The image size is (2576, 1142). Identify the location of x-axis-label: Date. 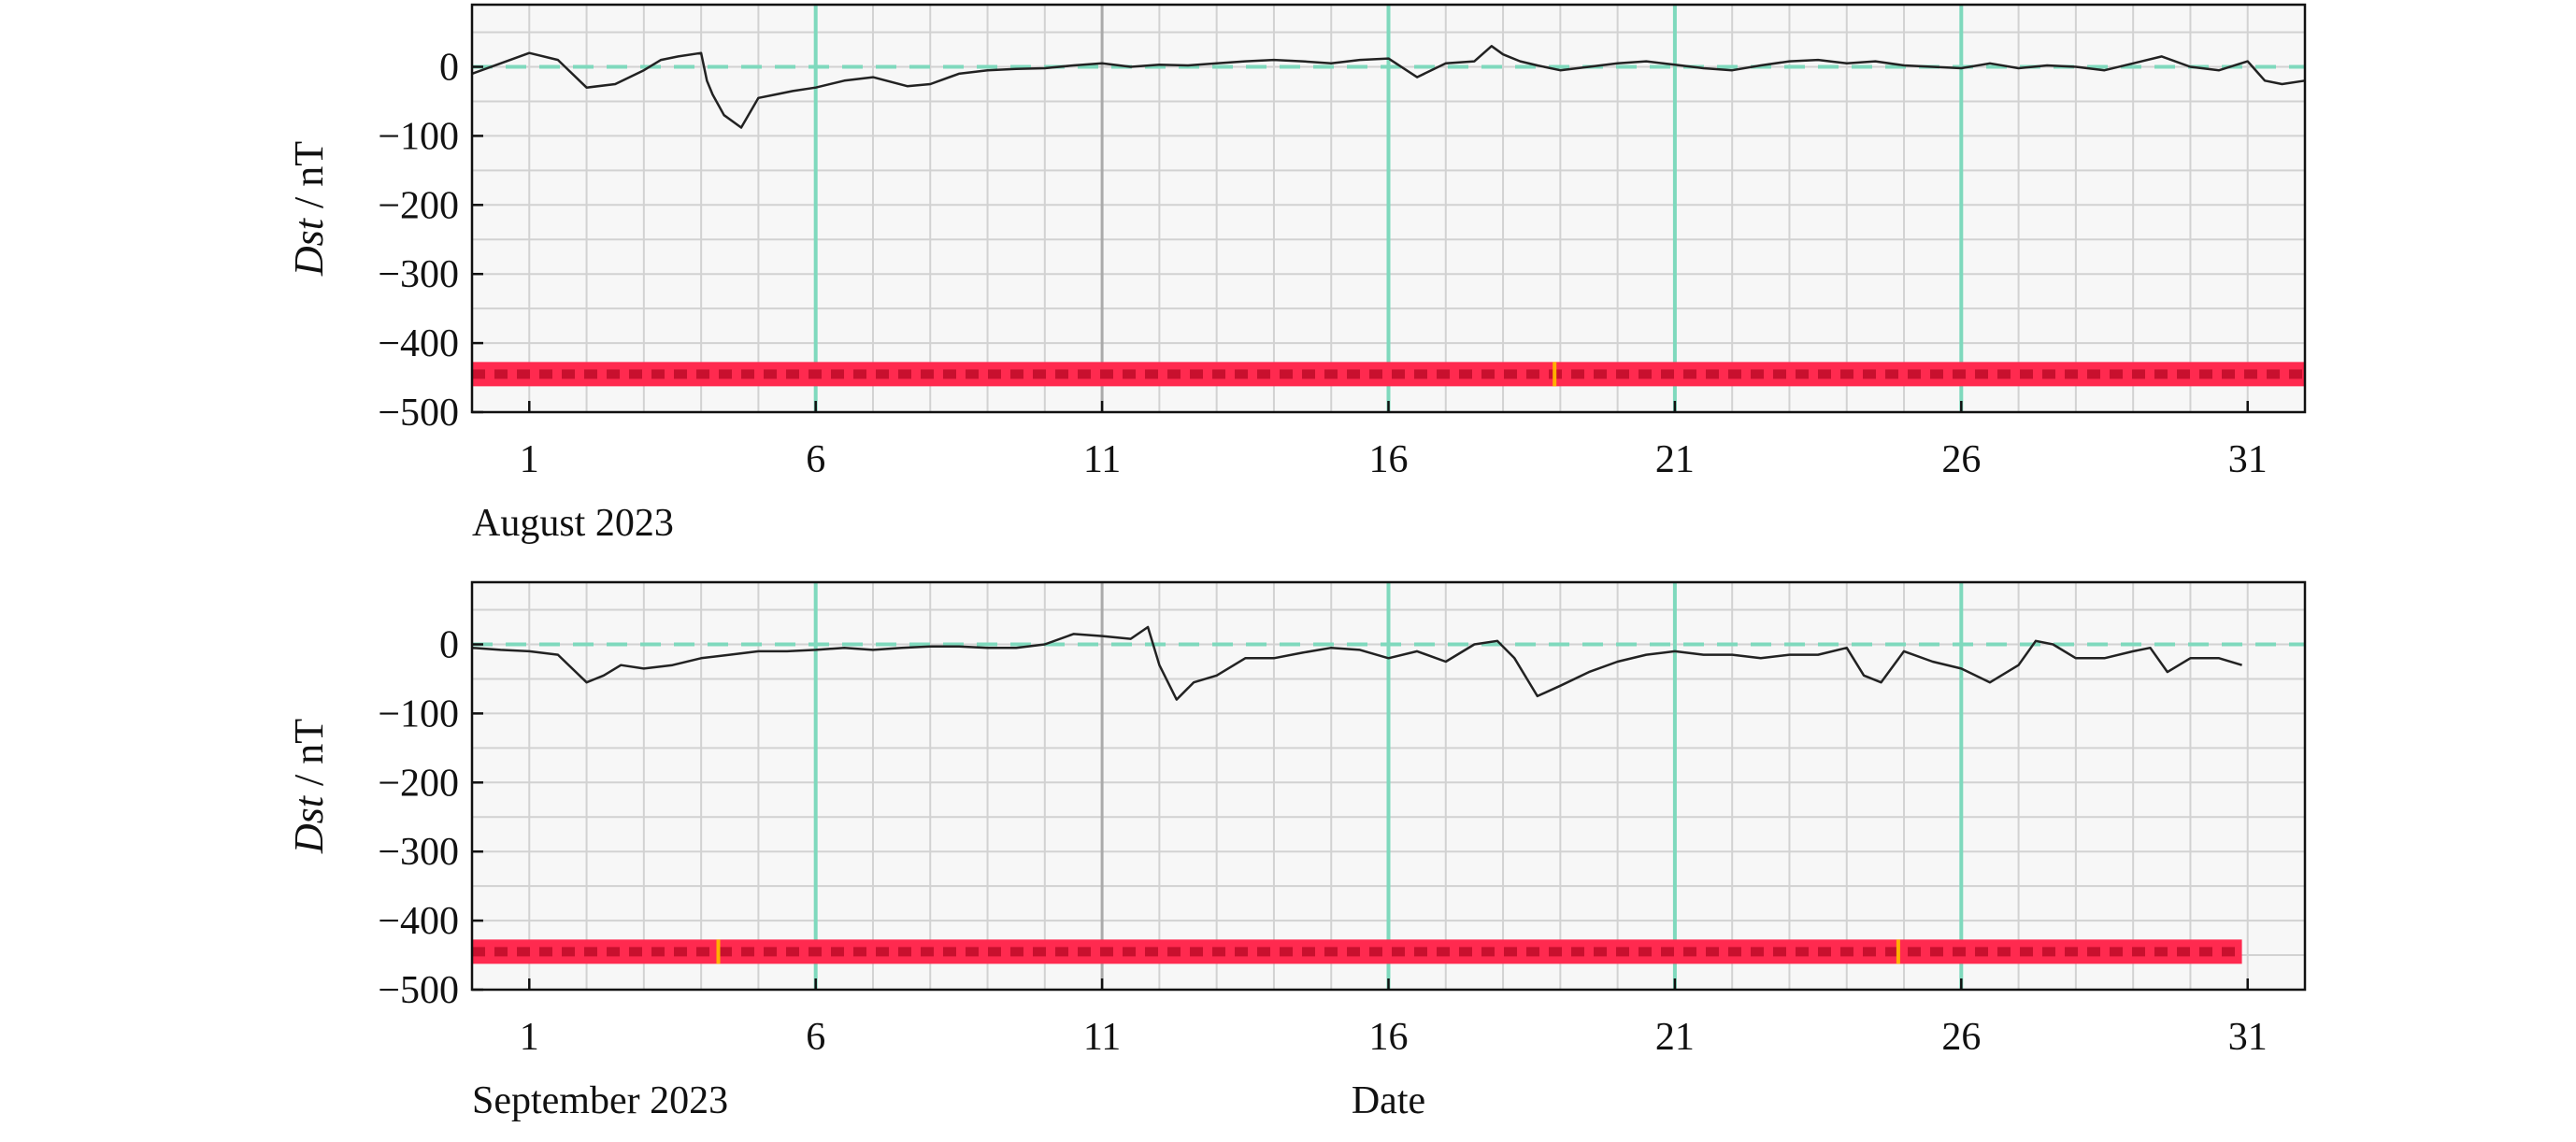
(1388, 1100).